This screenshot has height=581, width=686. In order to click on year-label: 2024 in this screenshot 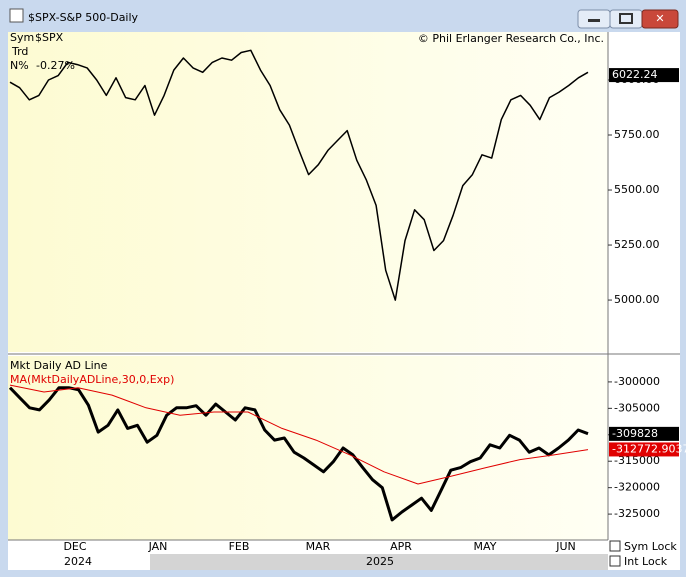, I will do `click(78, 561)`.